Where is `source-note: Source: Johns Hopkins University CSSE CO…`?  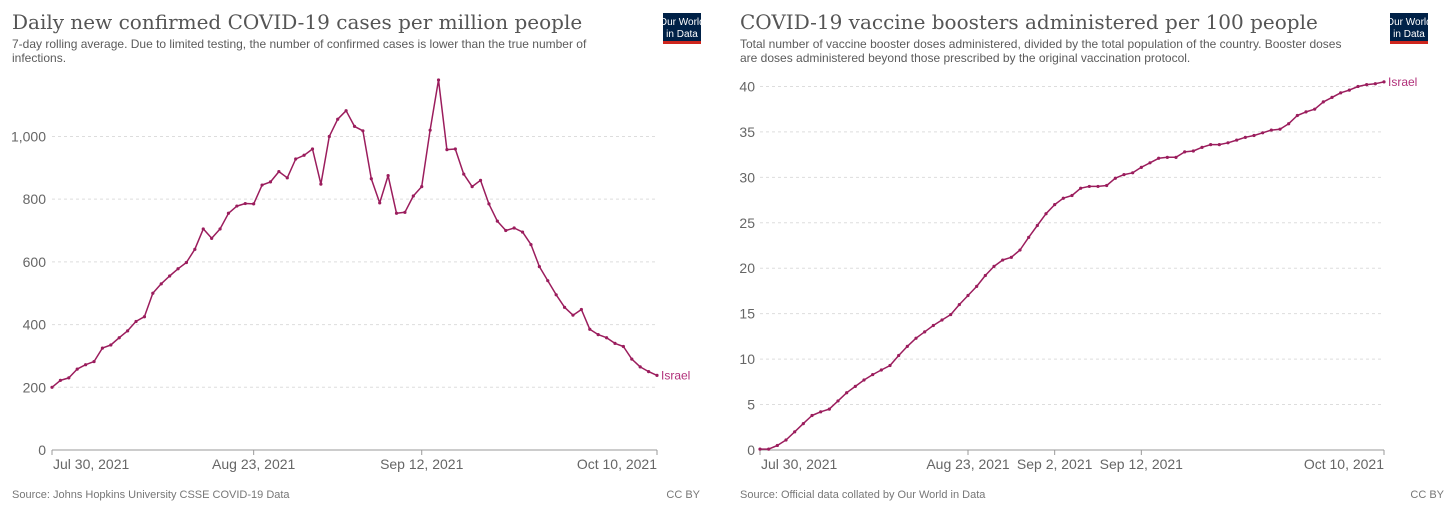 source-note: Source: Johns Hopkins University CSSE CO… is located at coordinates (151, 495).